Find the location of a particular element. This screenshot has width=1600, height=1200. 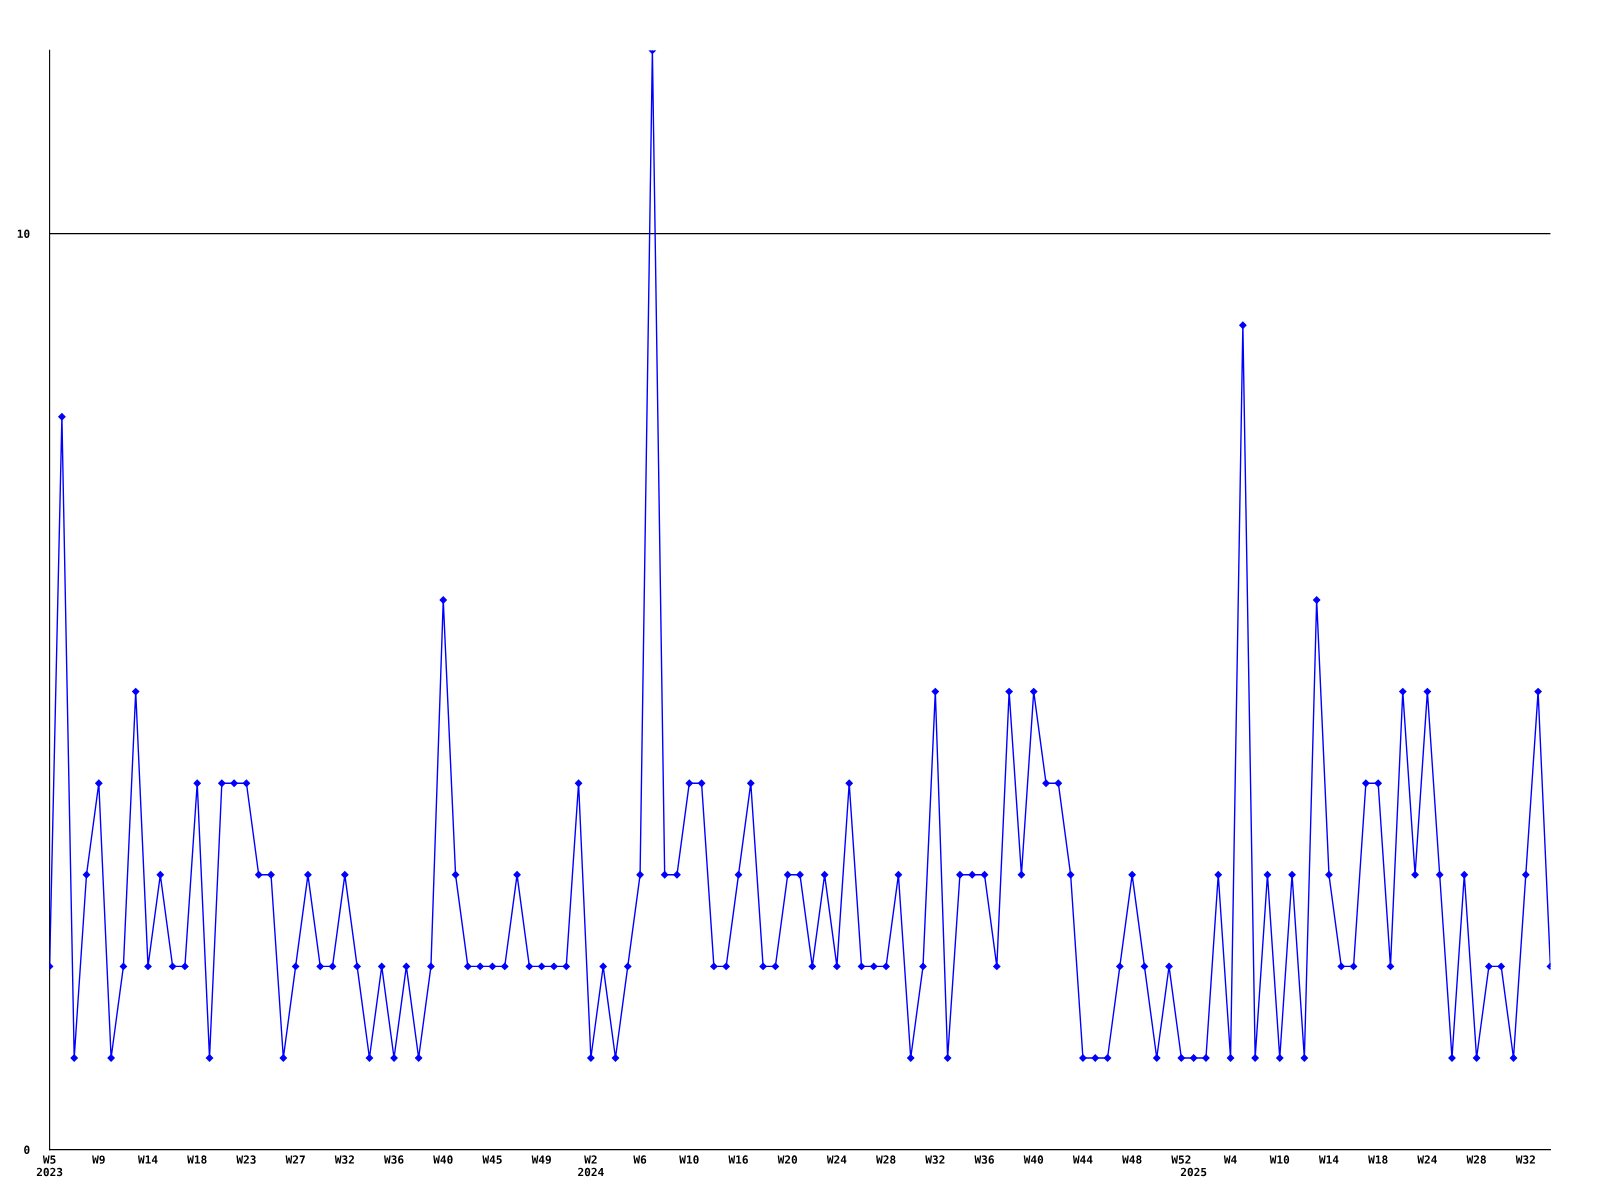

x-tick-label: W45 is located at coordinates (492, 1159).